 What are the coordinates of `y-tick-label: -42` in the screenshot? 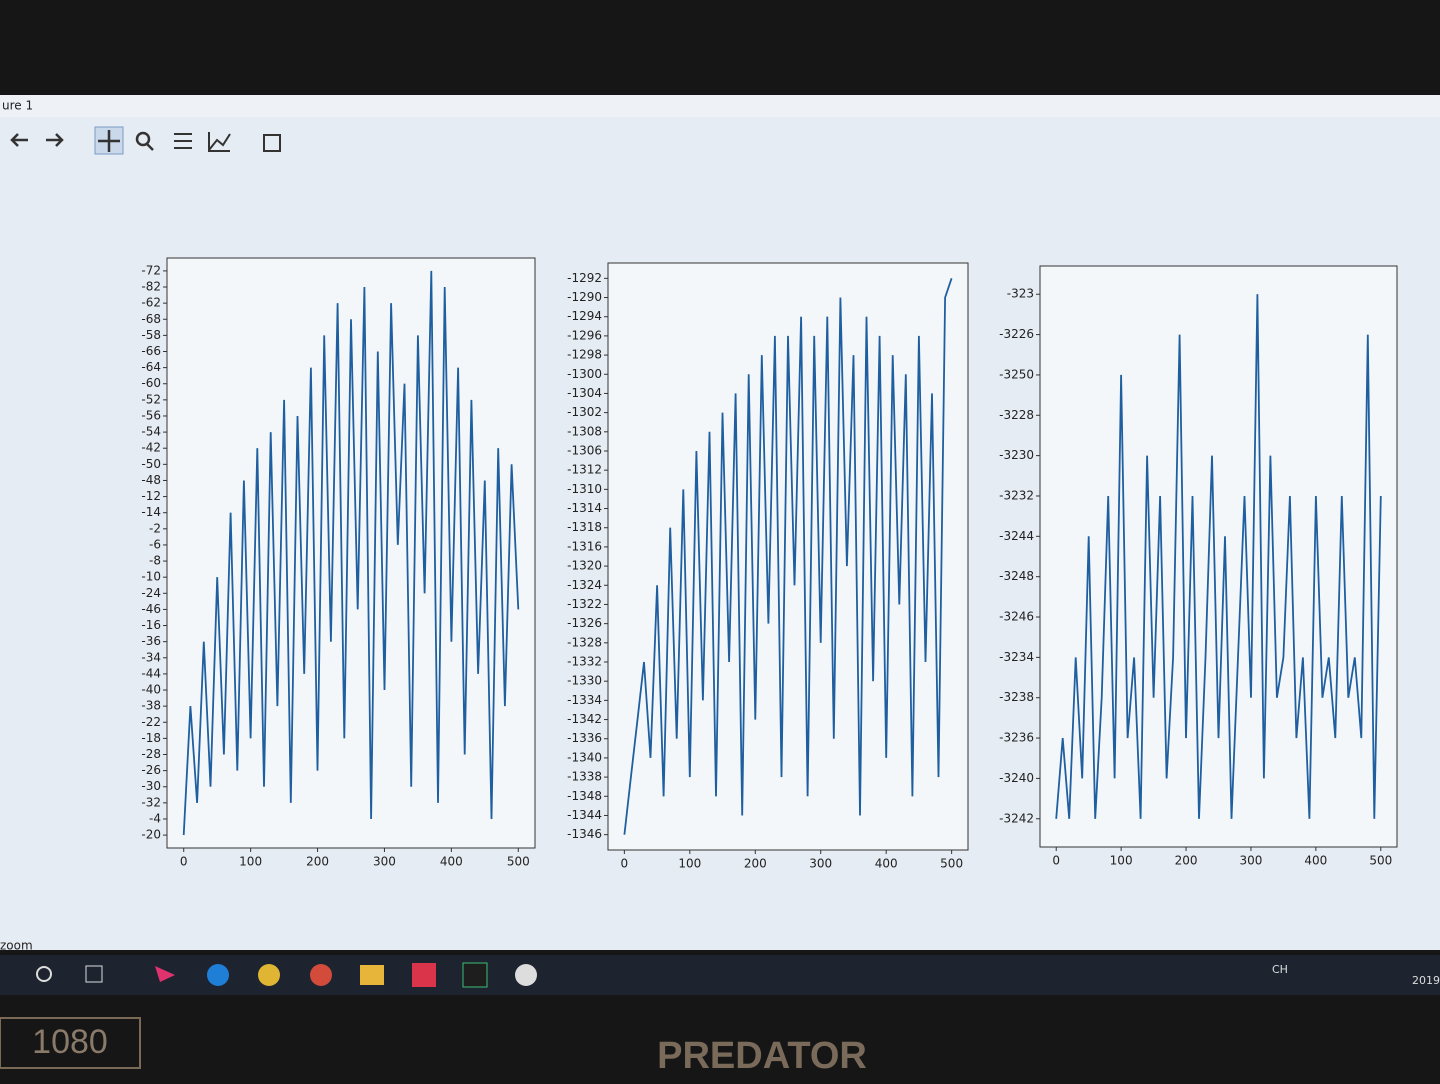 It's located at (151, 448).